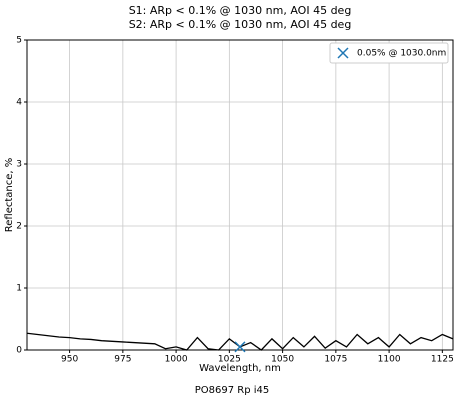 The image size is (458, 400). I want to click on x-tick-label: 950, so click(69, 360).